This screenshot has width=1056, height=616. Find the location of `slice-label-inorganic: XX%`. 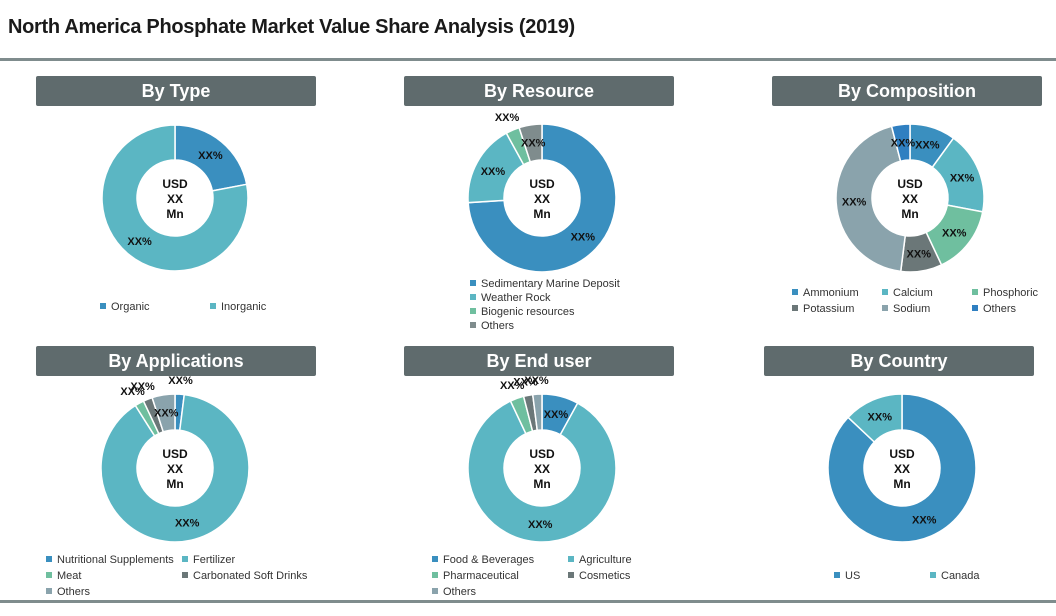

slice-label-inorganic: XX% is located at coordinates (139, 242).